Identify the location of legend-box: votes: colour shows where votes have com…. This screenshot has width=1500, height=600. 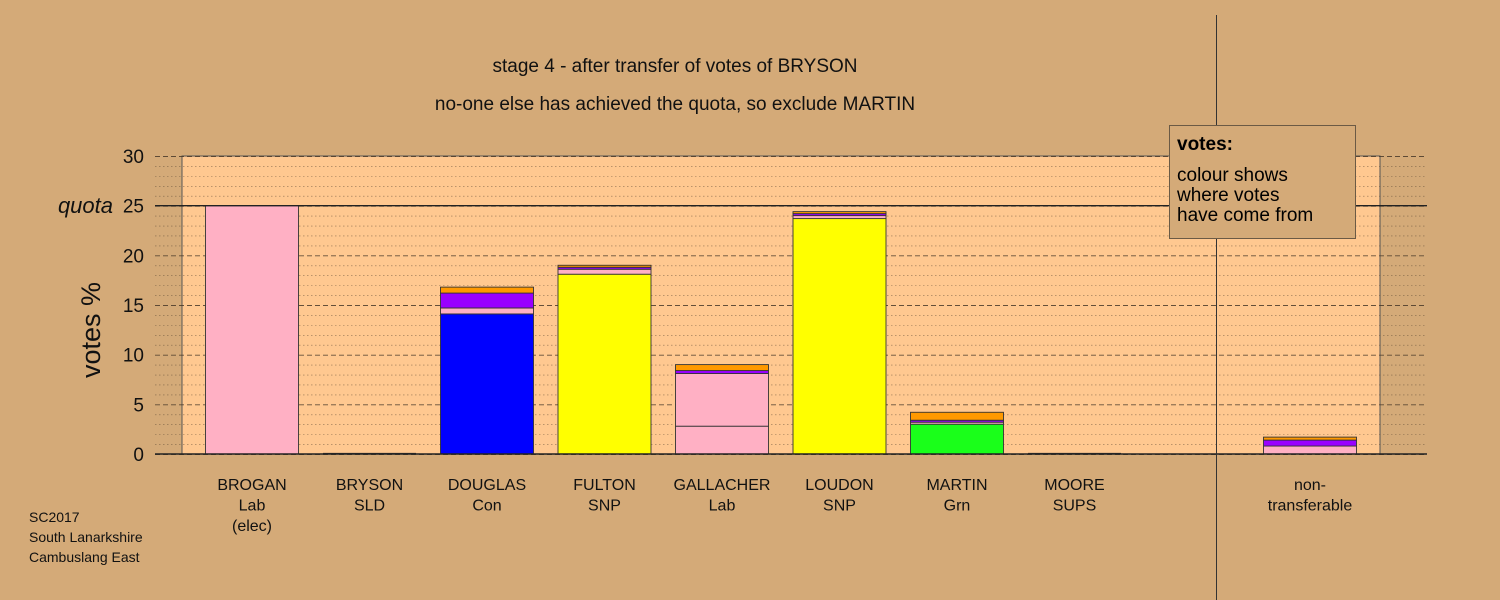
(1262, 182).